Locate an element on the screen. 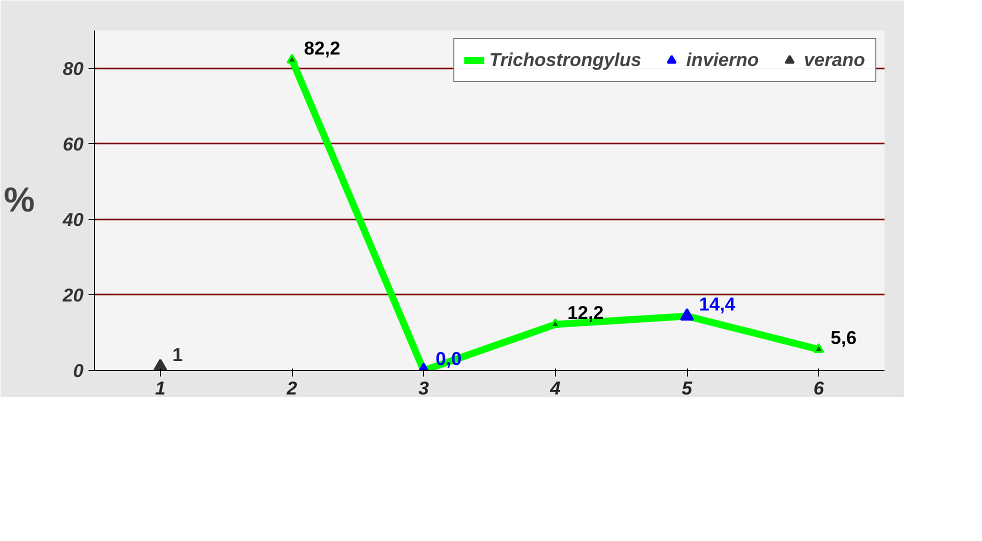 The width and height of the screenshot is (982, 541). legend-label: Trichostrongylus is located at coordinates (565, 60).